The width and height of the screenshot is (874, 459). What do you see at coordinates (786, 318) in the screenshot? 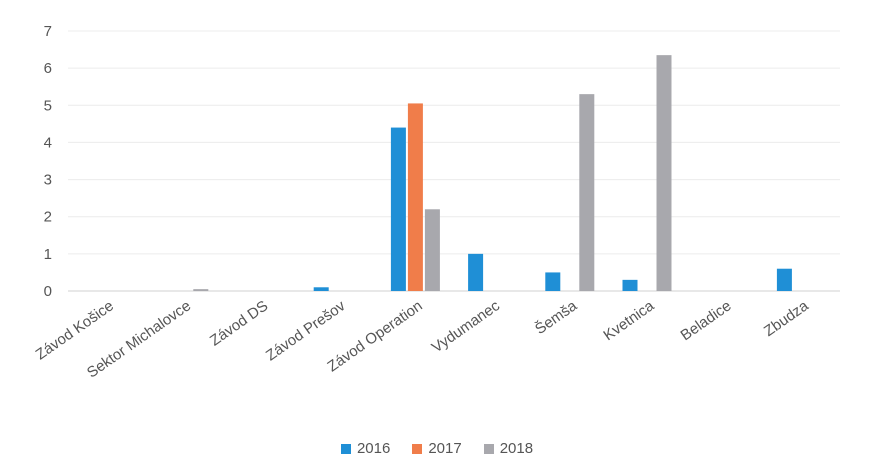
I see `category-label: Zbudza` at bounding box center [786, 318].